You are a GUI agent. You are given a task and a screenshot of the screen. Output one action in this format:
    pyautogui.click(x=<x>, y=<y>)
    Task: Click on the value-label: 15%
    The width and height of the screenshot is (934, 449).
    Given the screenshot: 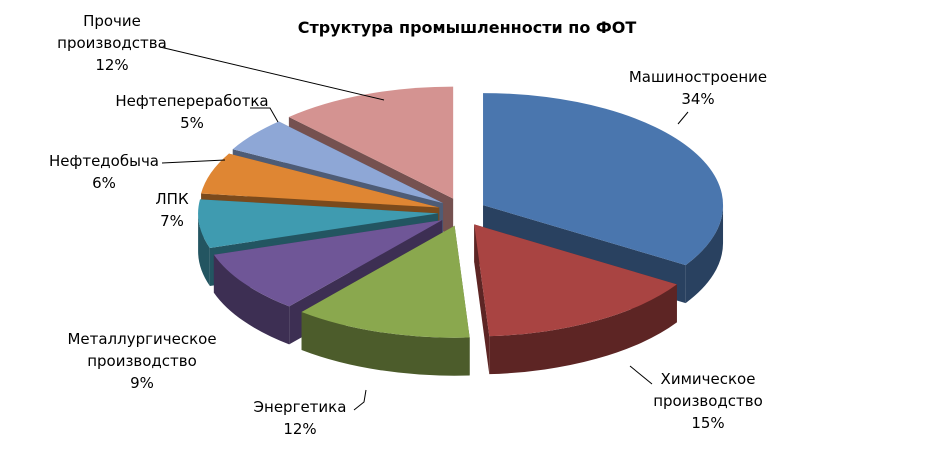 What is the action you would take?
    pyautogui.click(x=708, y=423)
    